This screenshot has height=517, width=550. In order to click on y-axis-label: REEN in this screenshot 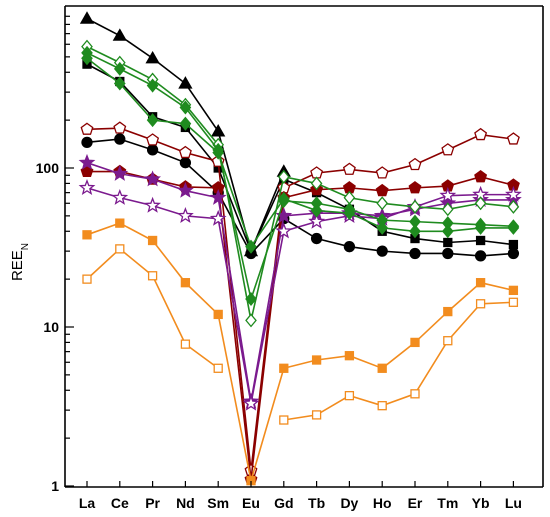, I will do `click(20, 262)`.